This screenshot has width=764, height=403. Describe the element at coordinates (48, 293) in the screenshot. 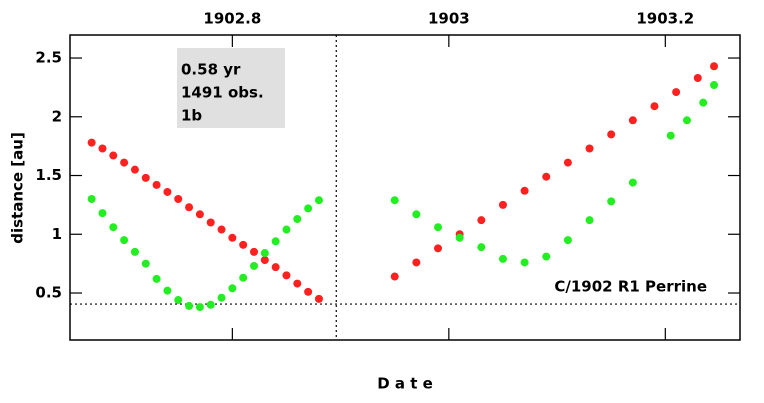

I see `y-tick-label: 0.5` at that location.